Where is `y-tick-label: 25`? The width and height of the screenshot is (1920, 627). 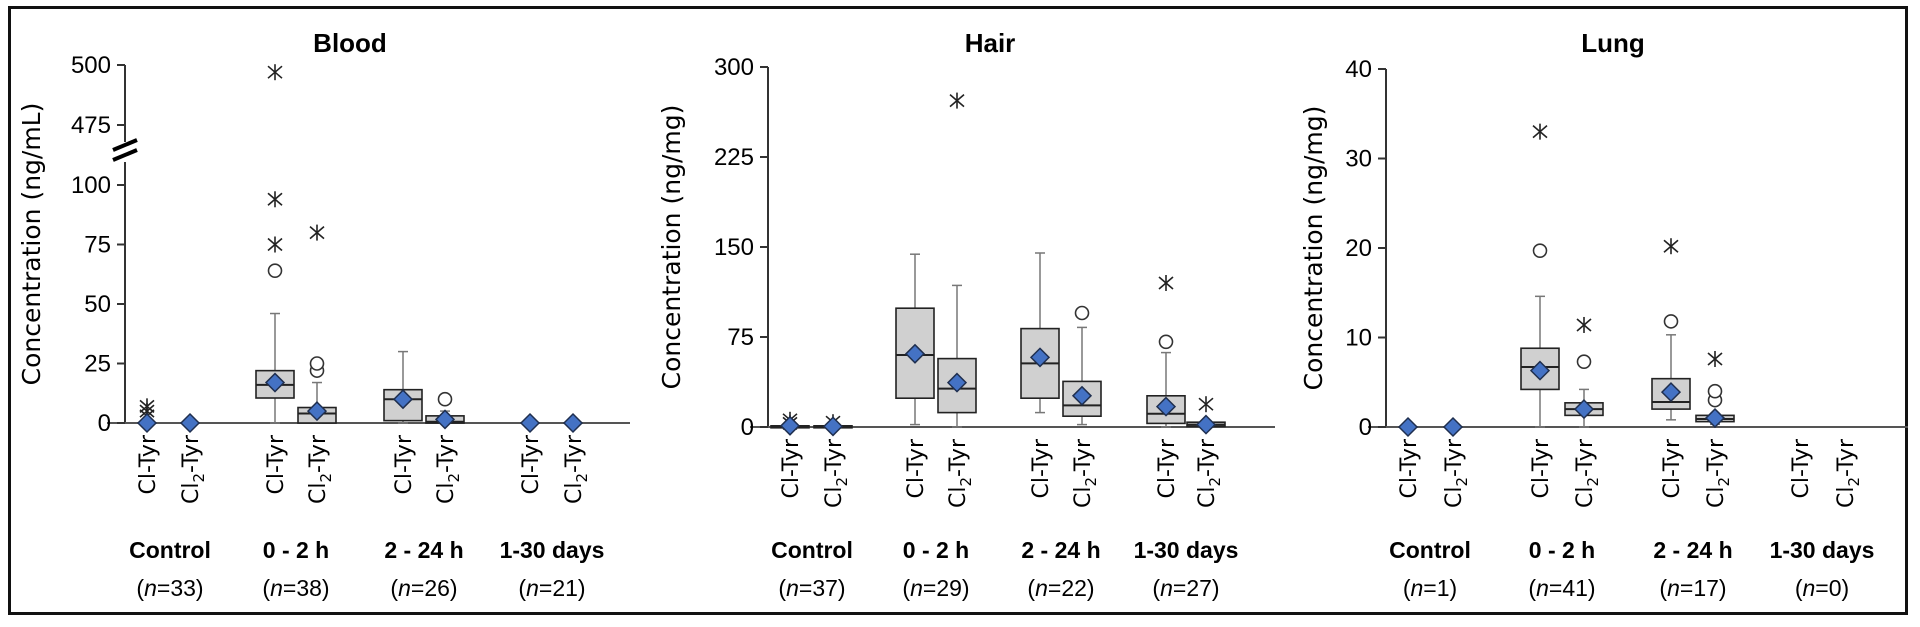 y-tick-label: 25 is located at coordinates (97, 364).